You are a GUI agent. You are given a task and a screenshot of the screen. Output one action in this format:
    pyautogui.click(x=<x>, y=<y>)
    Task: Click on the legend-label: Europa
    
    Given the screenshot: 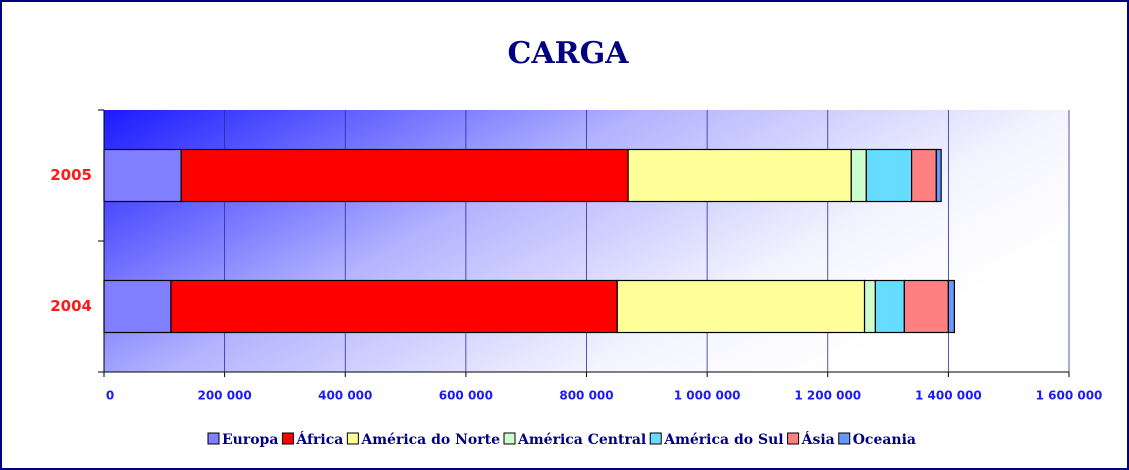 What is the action you would take?
    pyautogui.click(x=250, y=440)
    